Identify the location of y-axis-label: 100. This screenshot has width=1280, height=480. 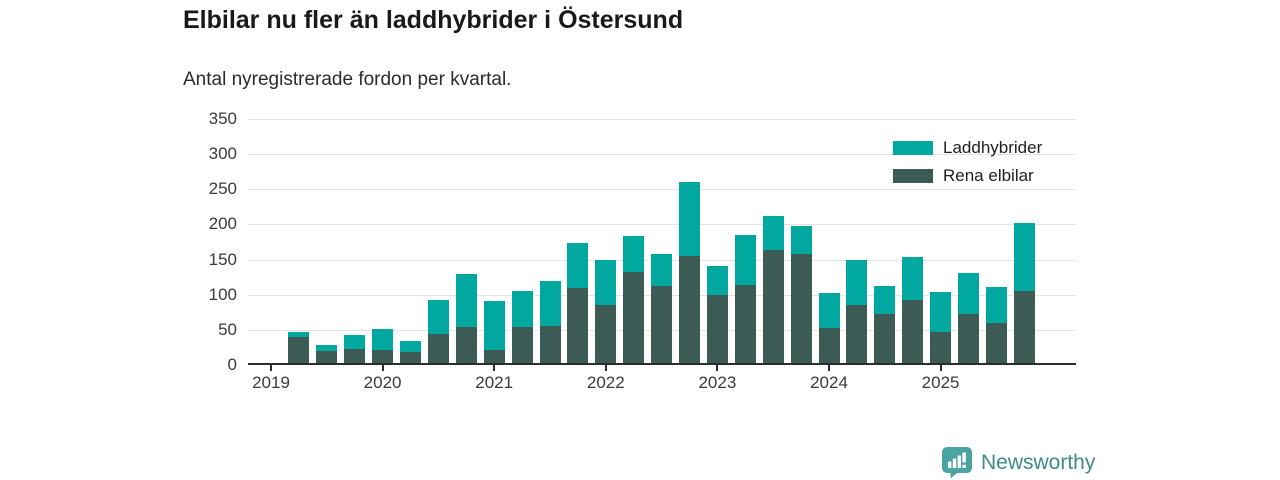
(222, 294).